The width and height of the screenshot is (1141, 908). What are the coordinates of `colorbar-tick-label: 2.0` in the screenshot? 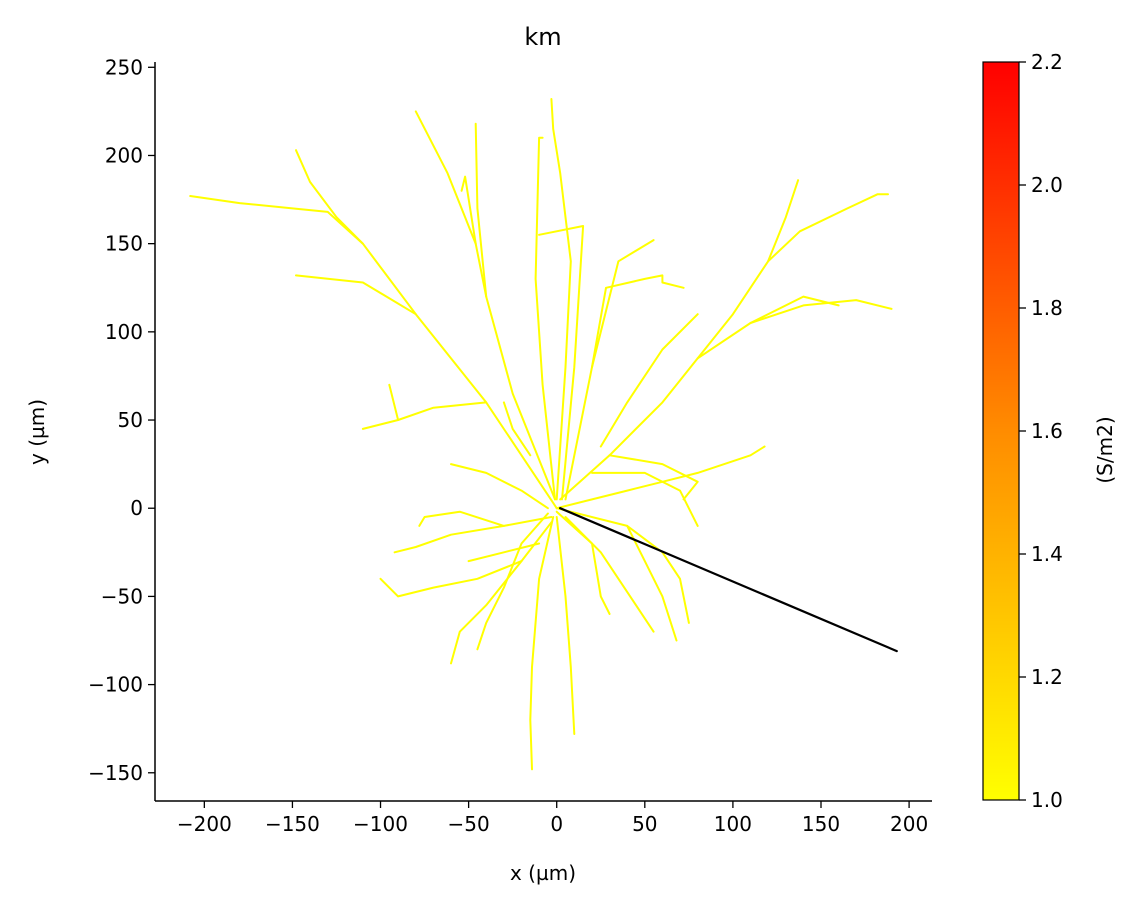 It's located at (1047, 185).